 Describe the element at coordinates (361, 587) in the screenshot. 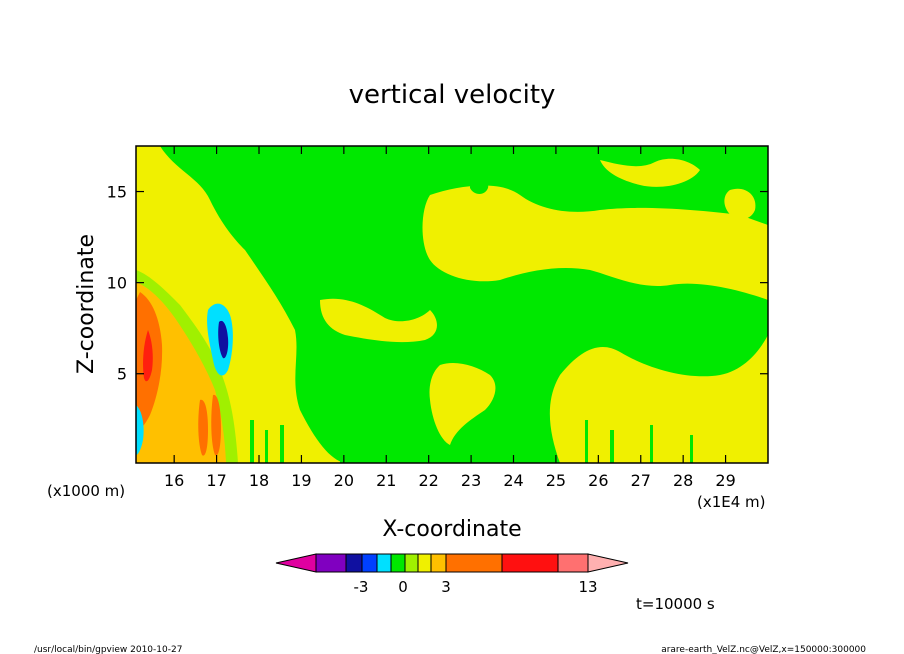

I see `colorbar-label: -3` at that location.